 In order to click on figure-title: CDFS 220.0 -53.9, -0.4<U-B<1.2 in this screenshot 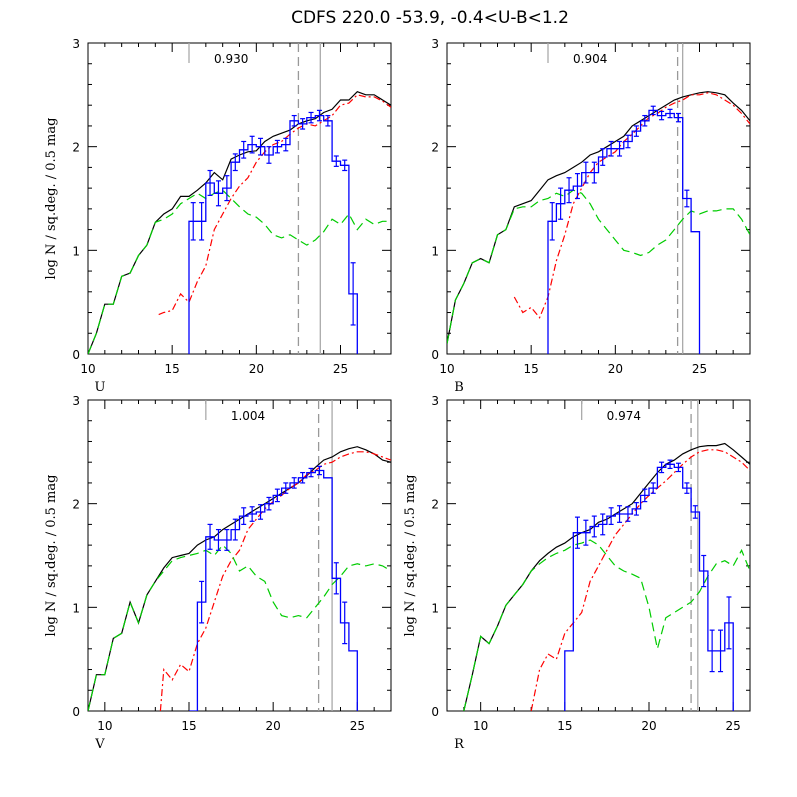, I will do `click(430, 18)`.